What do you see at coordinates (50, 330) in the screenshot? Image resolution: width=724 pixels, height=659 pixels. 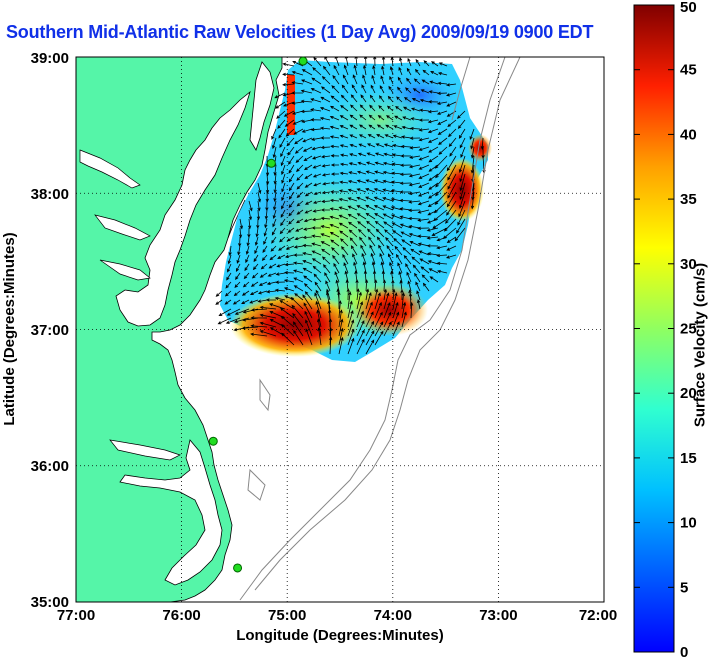 I see `y-tick-labels: 39:00 38:00 37:00 36:00 35:00` at bounding box center [50, 330].